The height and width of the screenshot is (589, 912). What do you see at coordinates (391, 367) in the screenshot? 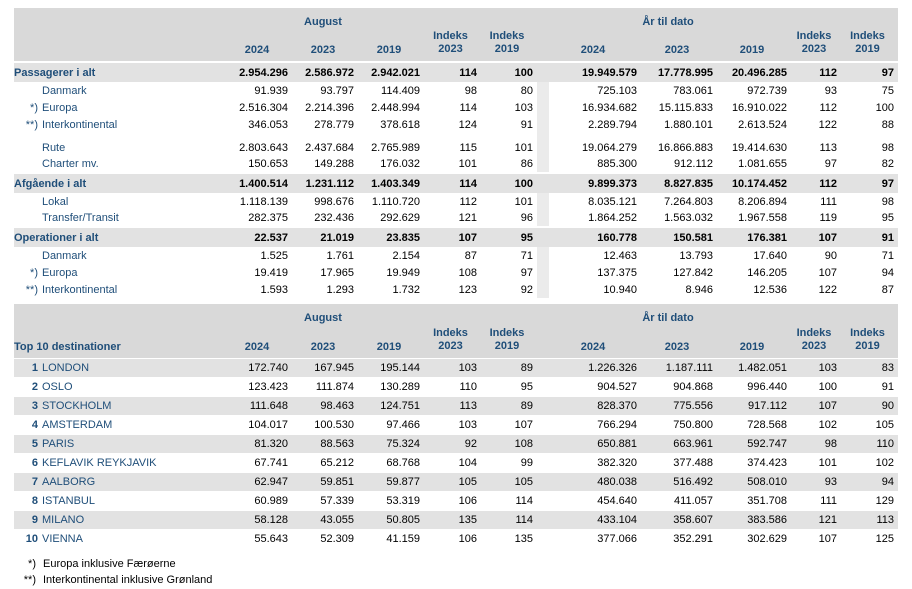
I see `cell: 195.144` at bounding box center [391, 367].